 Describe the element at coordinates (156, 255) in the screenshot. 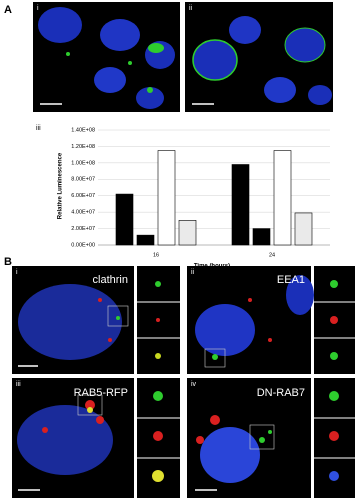

I see `x-tick-label: 16` at that location.